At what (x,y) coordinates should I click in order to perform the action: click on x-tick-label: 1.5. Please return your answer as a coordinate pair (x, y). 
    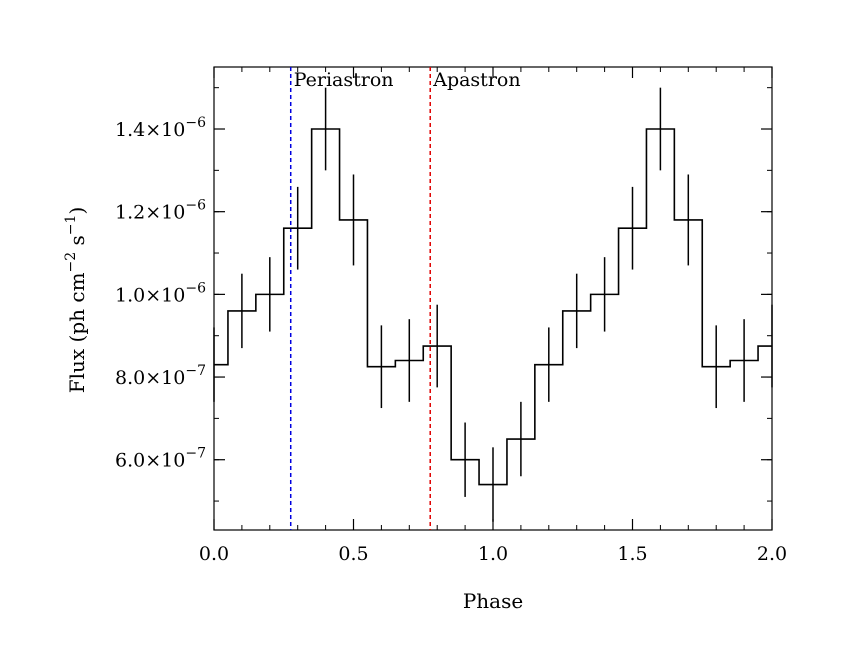
    Looking at the image, I should click on (632, 554).